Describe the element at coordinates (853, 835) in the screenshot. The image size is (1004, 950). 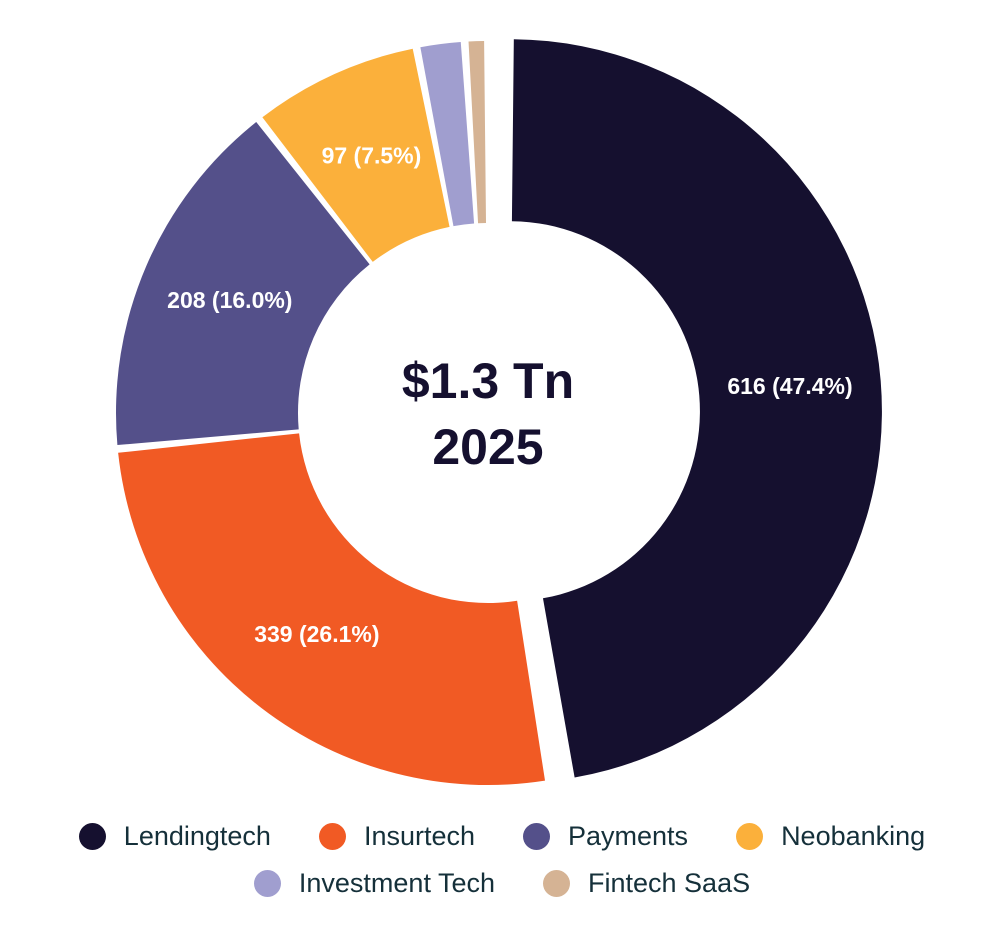
I see `legend-label-neobanking: Neobanking` at that location.